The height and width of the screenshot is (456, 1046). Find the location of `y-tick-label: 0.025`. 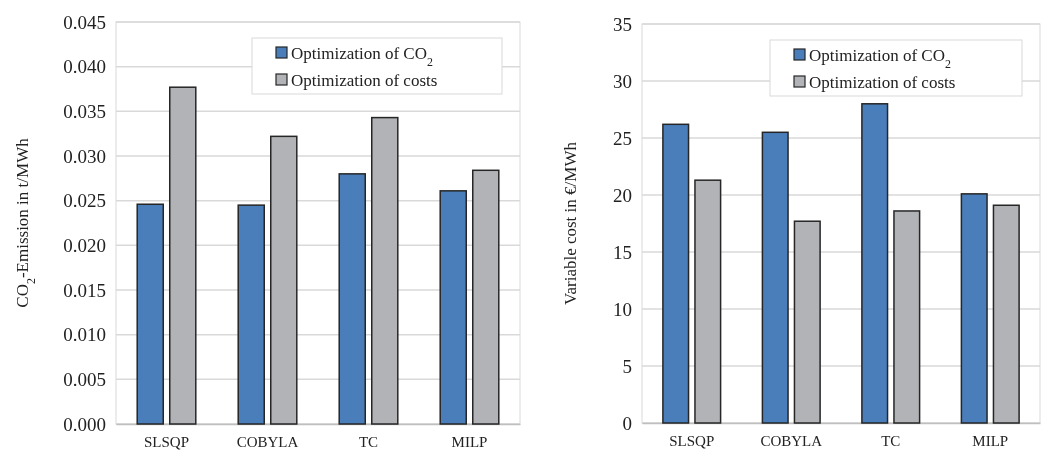

y-tick-label: 0.025 is located at coordinates (84, 201).